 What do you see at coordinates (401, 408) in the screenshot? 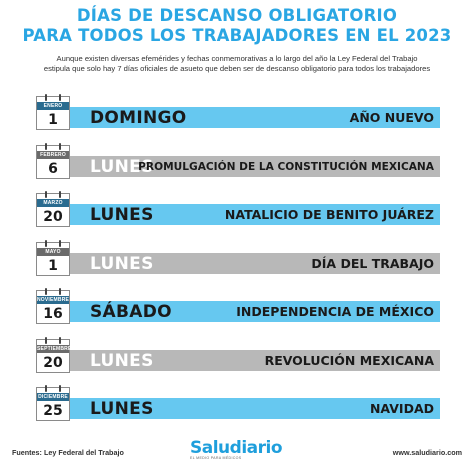
I see `holiday-name: NAVIDAD` at bounding box center [401, 408].